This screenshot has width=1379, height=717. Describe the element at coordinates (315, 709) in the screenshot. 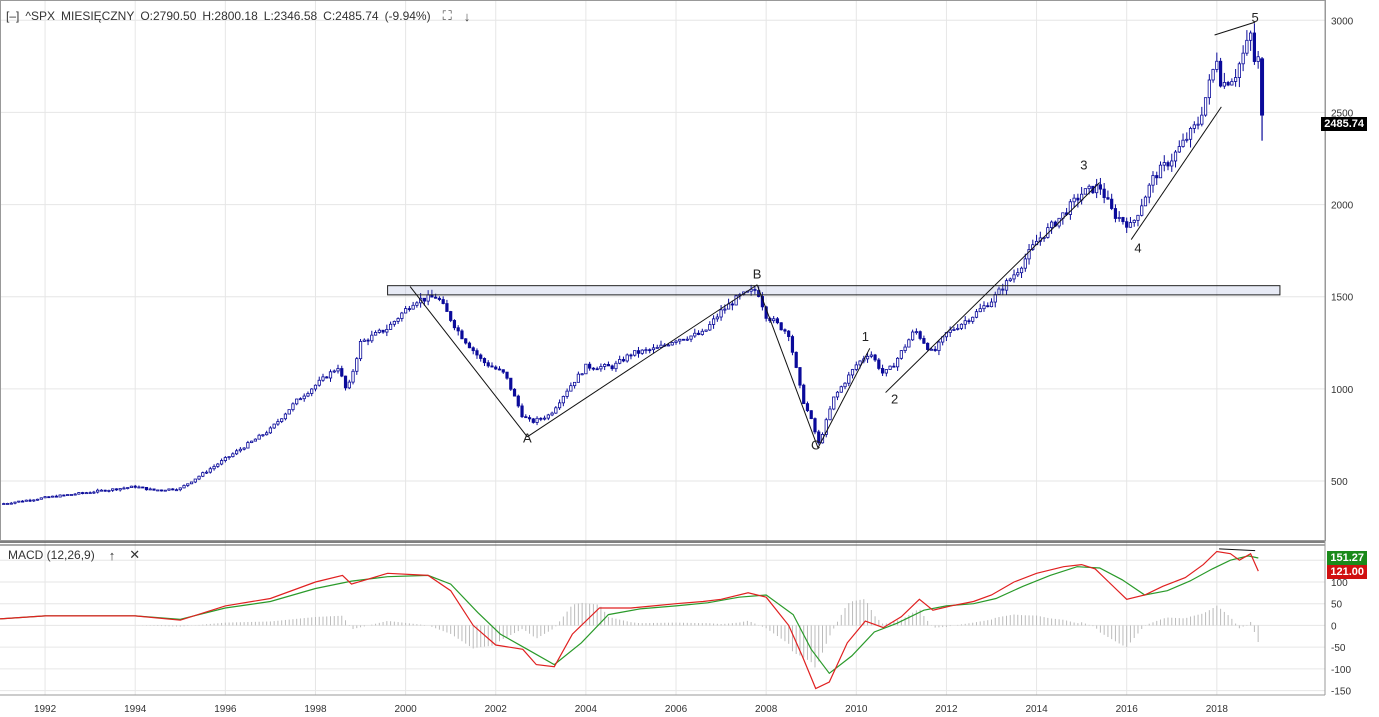

I see `x-tick-label: 1998` at that location.